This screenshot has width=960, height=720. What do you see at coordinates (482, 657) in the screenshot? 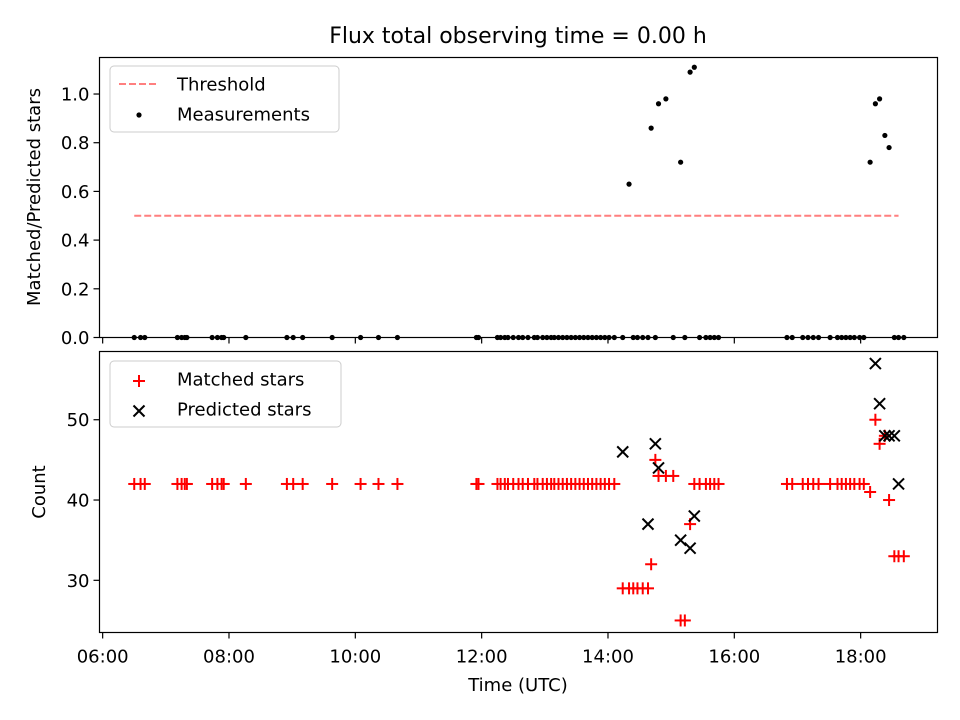
I see `x-tick-label: 12:00` at bounding box center [482, 657].